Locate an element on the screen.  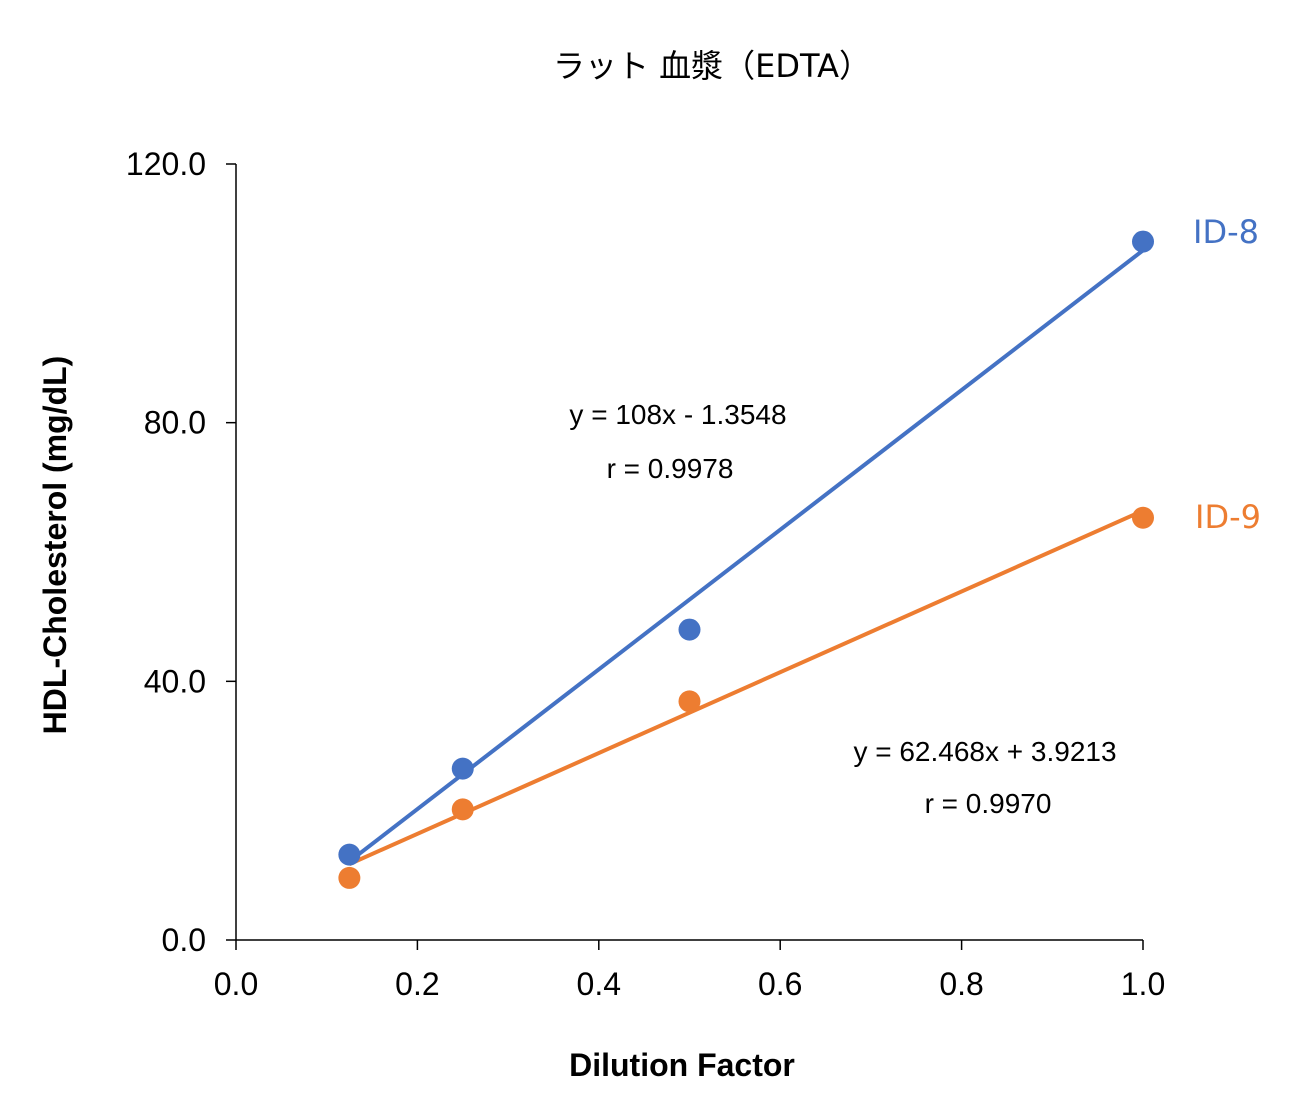
id9-equation: y = 62.468x + 3.9213 is located at coordinates (984, 751).